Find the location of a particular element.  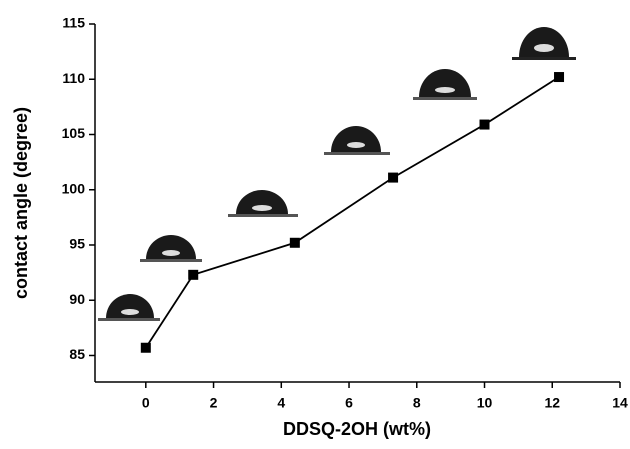

x-tick-label: 6 is located at coordinates (349, 403).